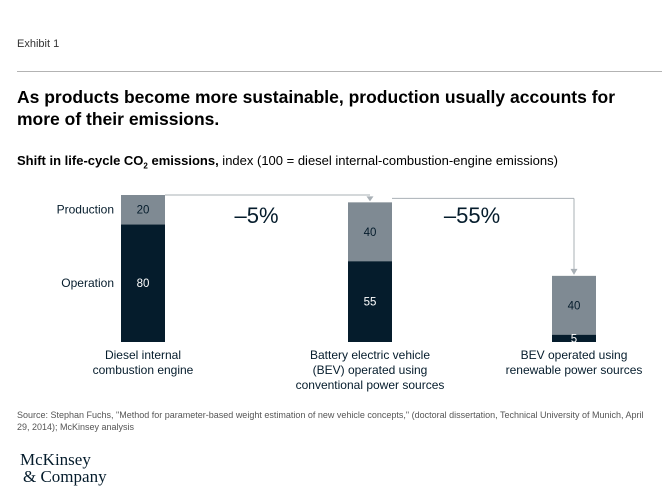 The height and width of the screenshot is (504, 668). What do you see at coordinates (85, 210) in the screenshot?
I see `legend-production: Production` at bounding box center [85, 210].